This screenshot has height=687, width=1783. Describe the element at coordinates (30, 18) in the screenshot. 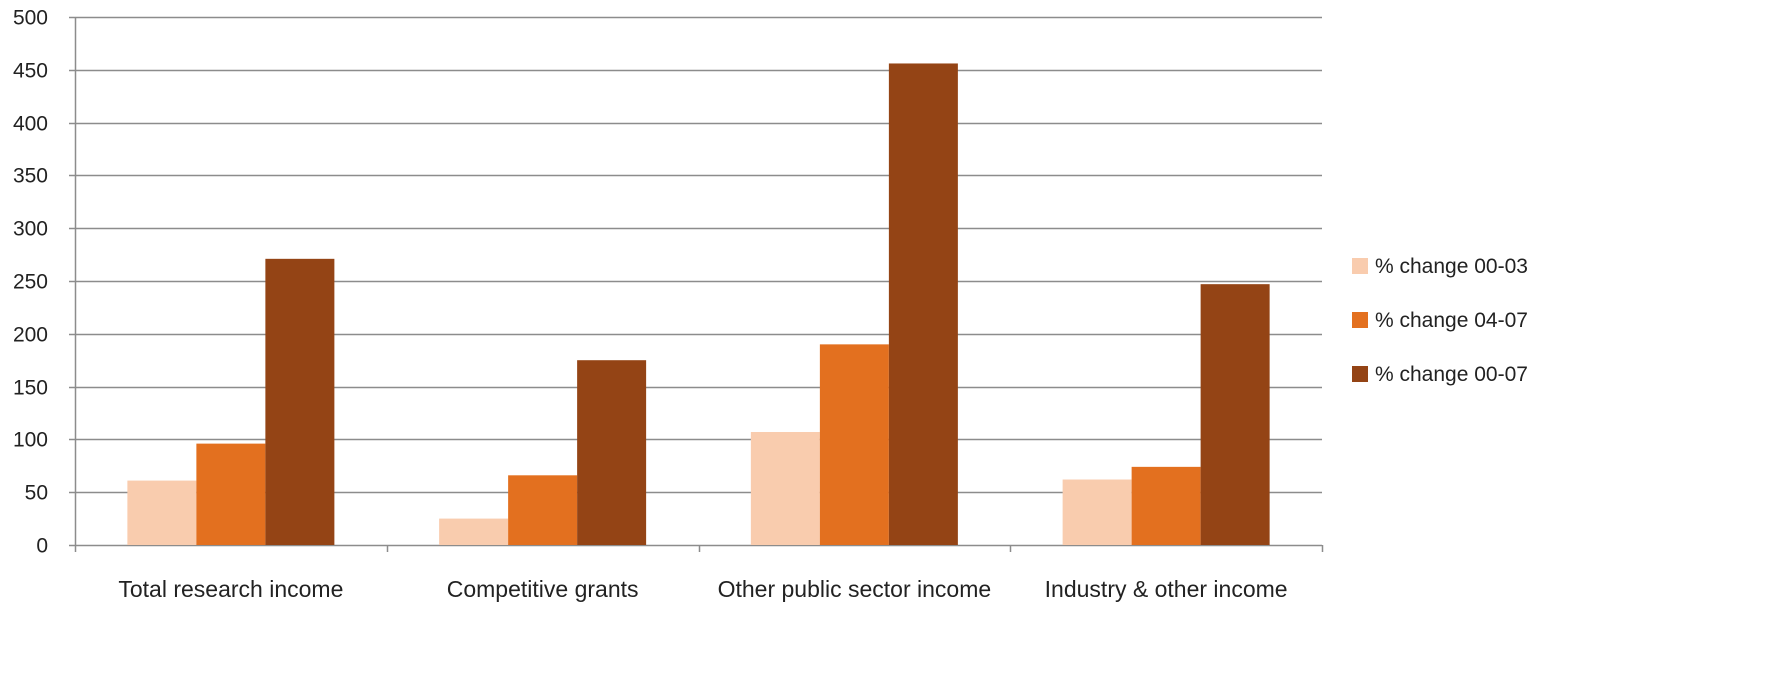

I see `y-tick-label: 500` at that location.